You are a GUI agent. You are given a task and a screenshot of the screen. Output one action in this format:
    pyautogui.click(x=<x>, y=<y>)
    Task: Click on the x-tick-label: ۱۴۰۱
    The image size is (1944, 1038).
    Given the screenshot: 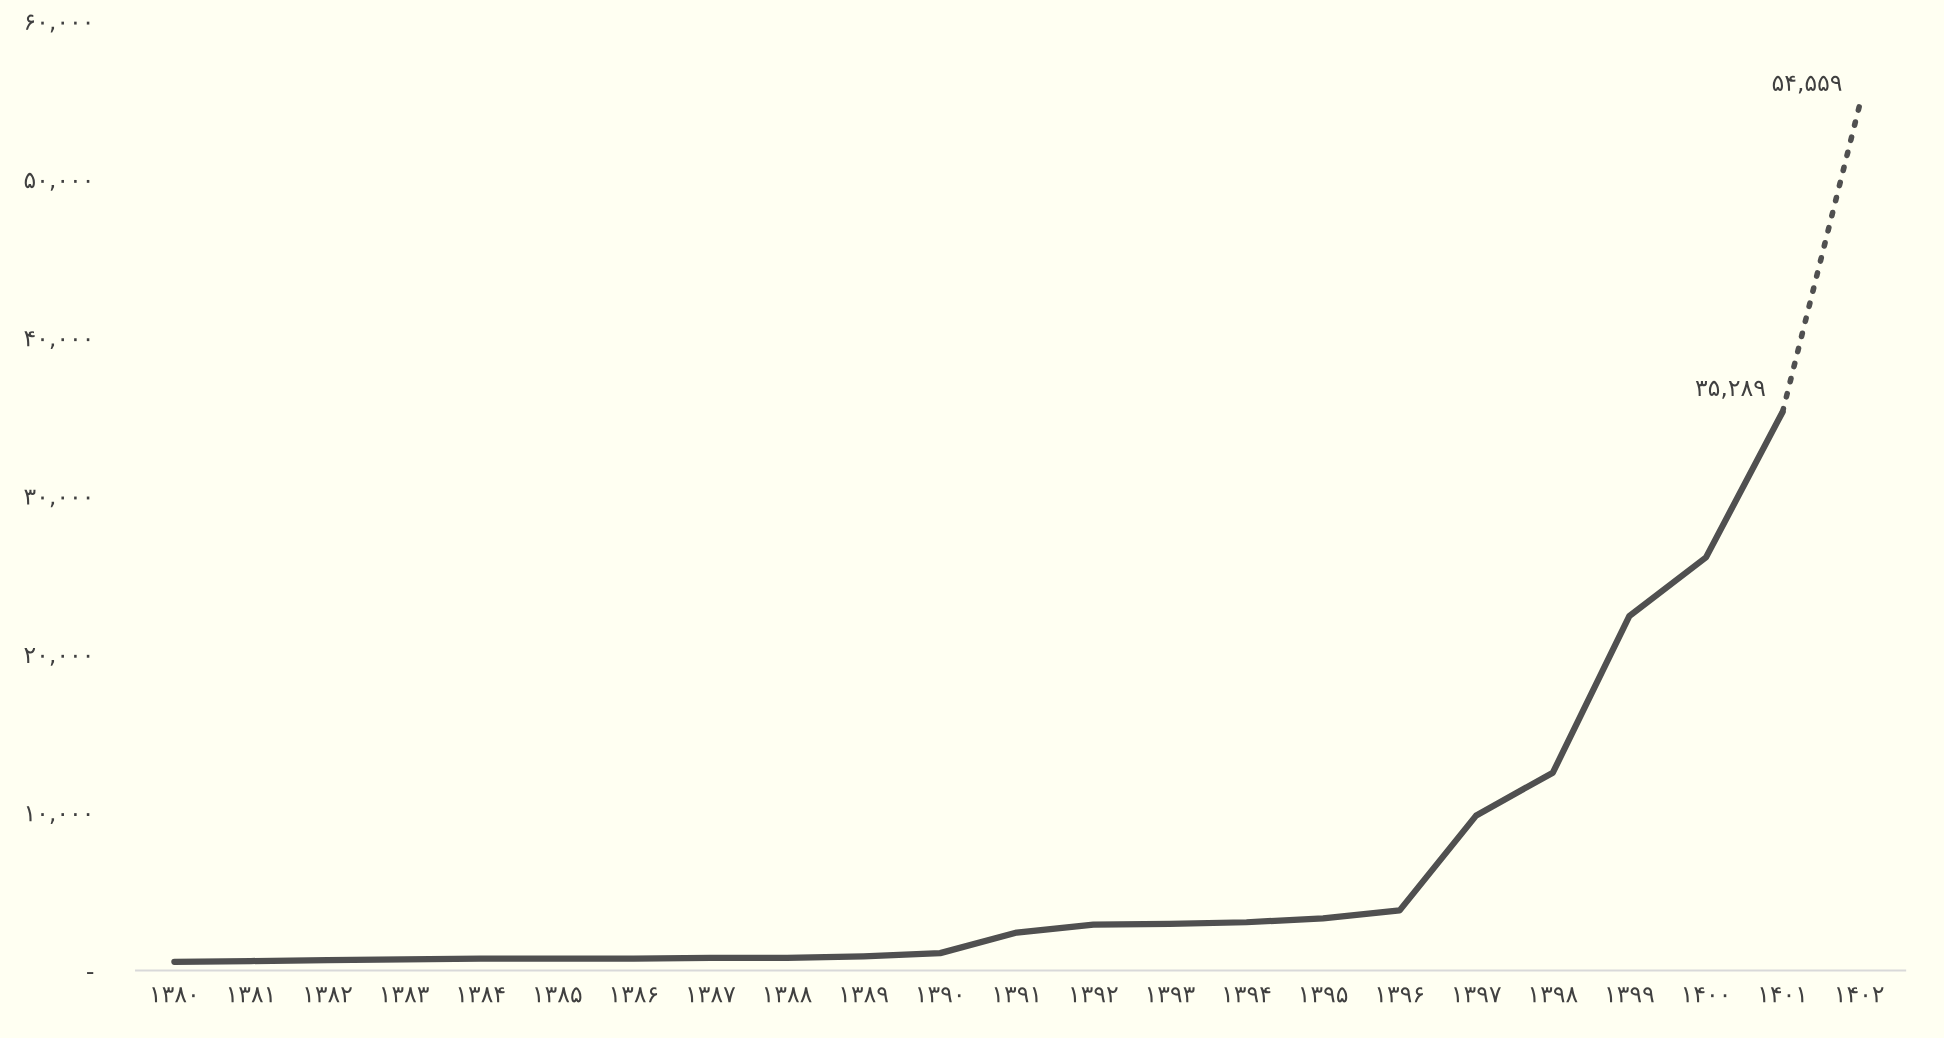 What is the action you would take?
    pyautogui.click(x=1782, y=995)
    